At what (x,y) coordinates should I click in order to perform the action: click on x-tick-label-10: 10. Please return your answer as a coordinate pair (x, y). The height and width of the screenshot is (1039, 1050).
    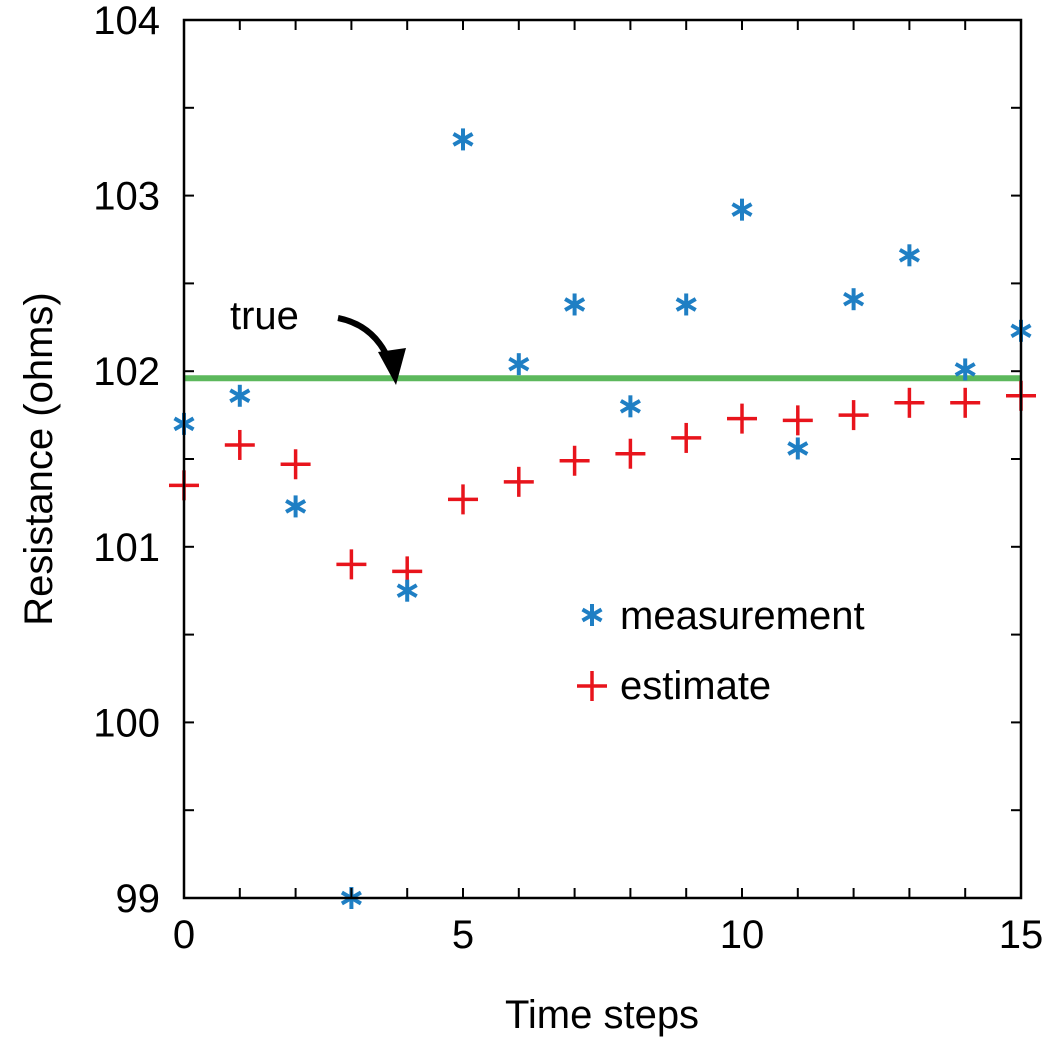
    Looking at the image, I should click on (742, 935).